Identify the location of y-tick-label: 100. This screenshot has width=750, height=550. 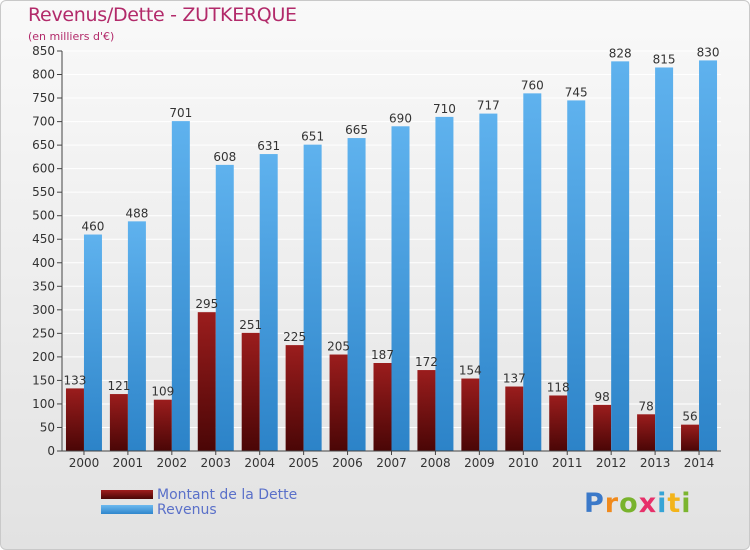
(43, 404).